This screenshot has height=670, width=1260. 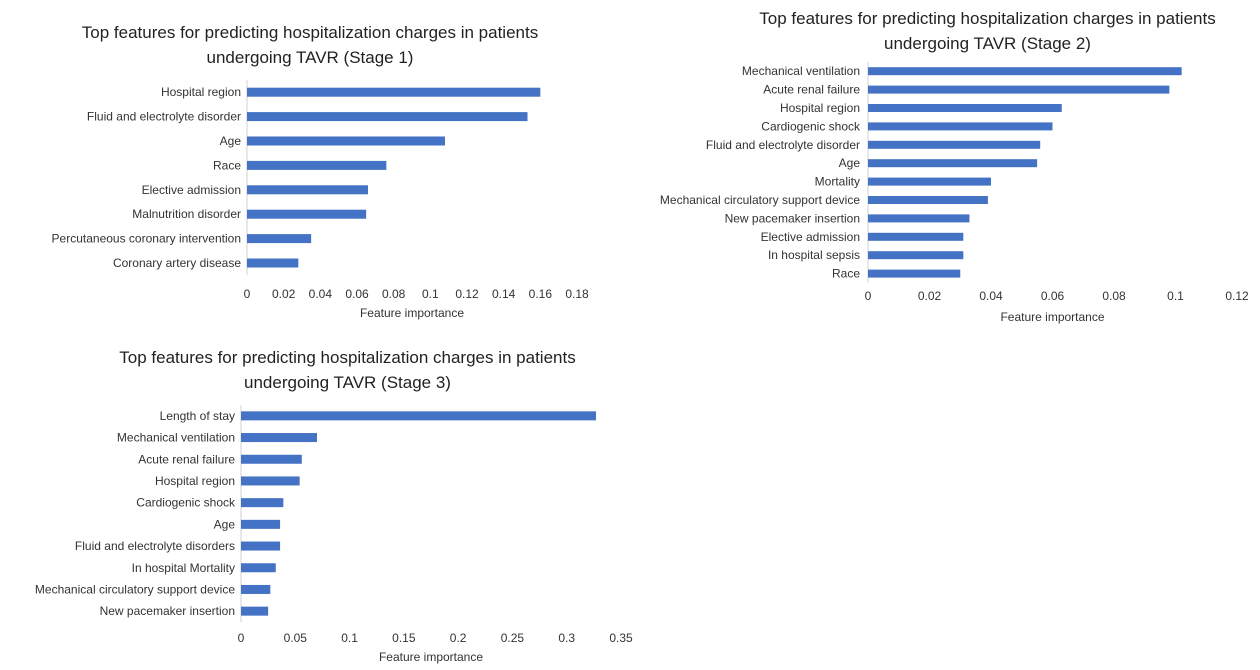 I want to click on category-label: Percutaneous coronary intervention, so click(x=146, y=239).